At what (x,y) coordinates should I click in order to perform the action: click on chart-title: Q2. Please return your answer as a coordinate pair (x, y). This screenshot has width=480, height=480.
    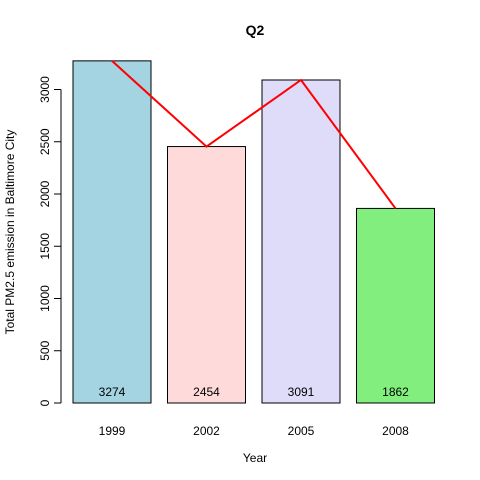
    Looking at the image, I should click on (255, 30).